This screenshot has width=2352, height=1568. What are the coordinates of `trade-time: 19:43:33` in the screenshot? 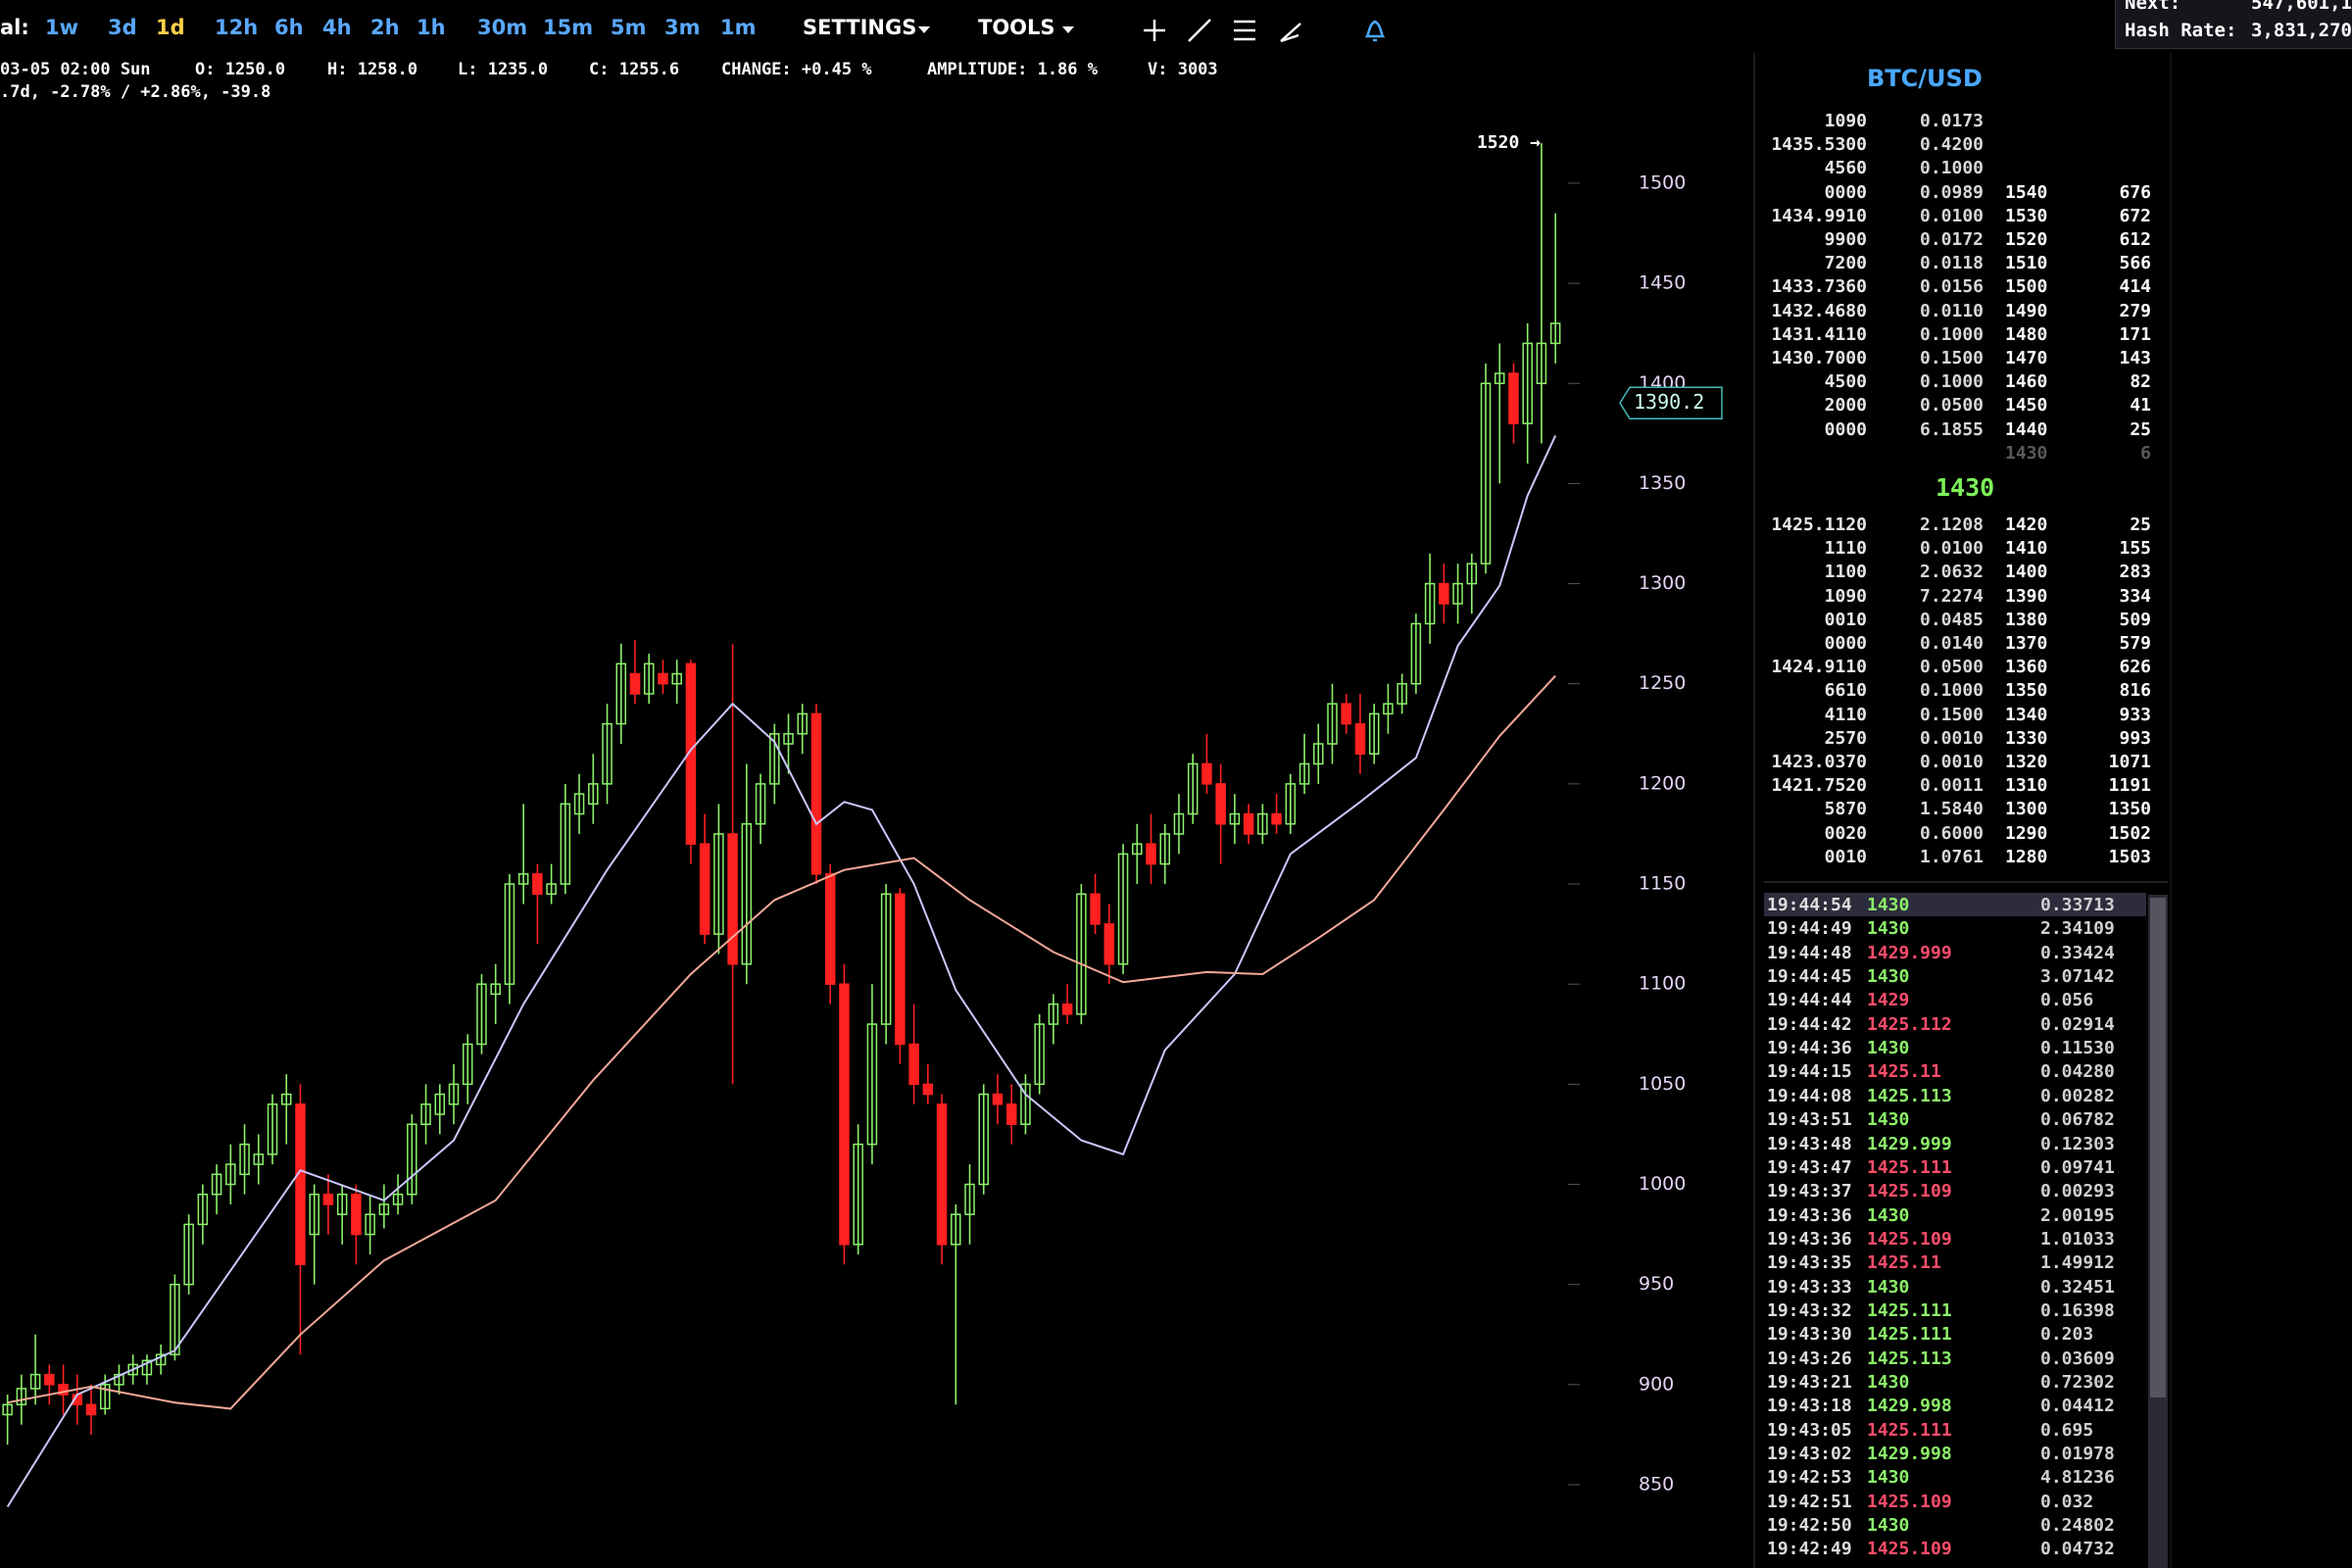 It's located at (1809, 1287).